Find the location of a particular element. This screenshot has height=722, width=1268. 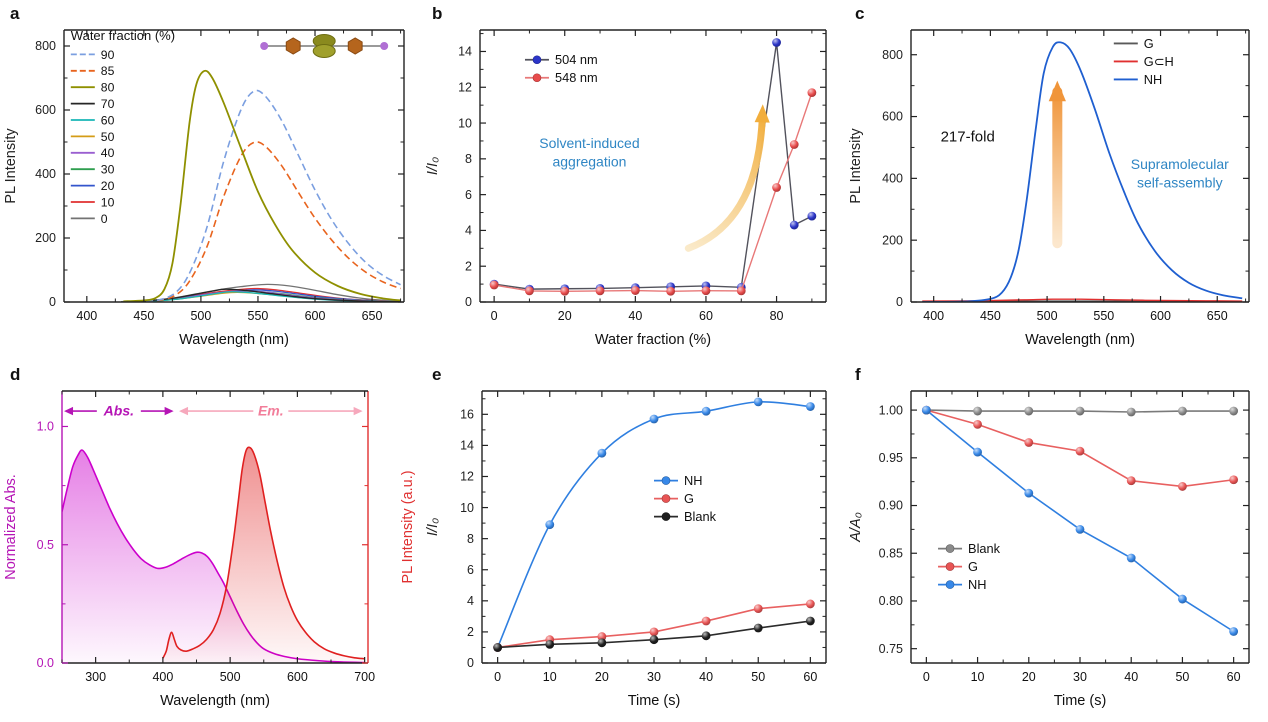

svg-text: PL Intensity (a.u.) is located at coordinates (408, 526).